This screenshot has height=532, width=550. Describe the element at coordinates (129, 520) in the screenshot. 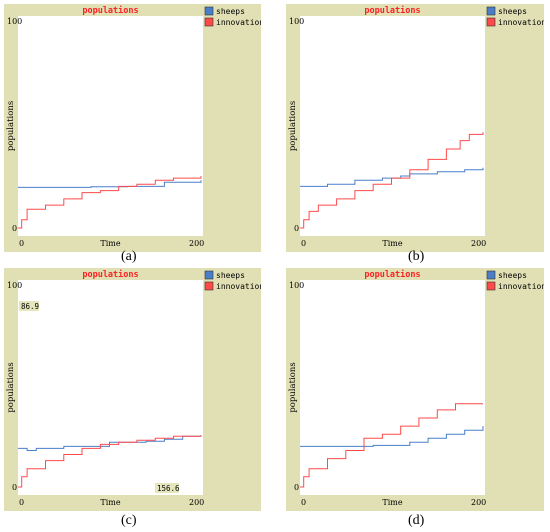

I see `caption-c: (c)` at that location.